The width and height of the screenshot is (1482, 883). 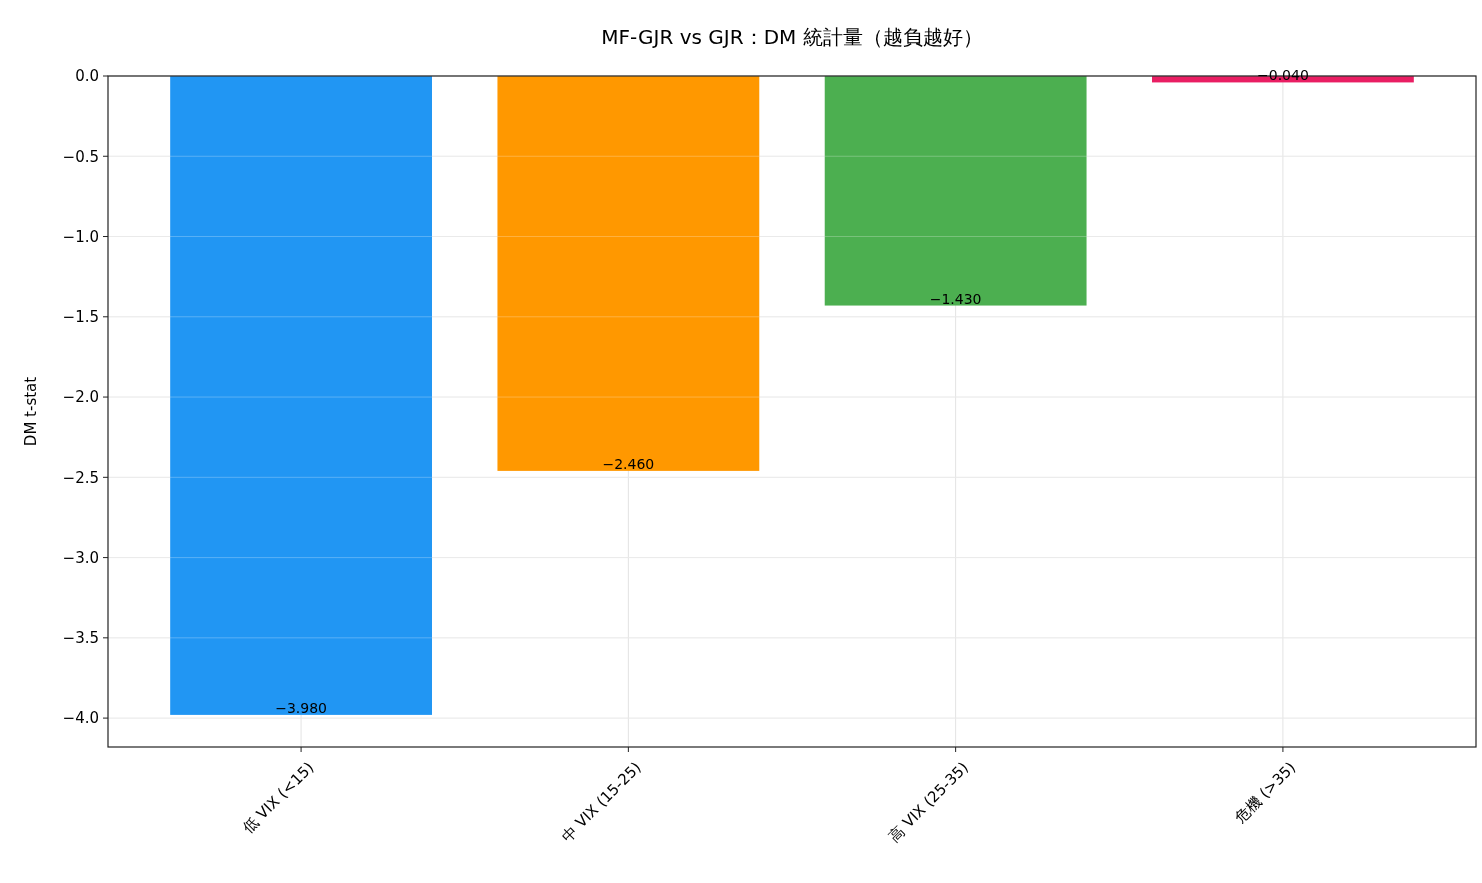 I want to click on data-label: −3.980, so click(x=301, y=707).